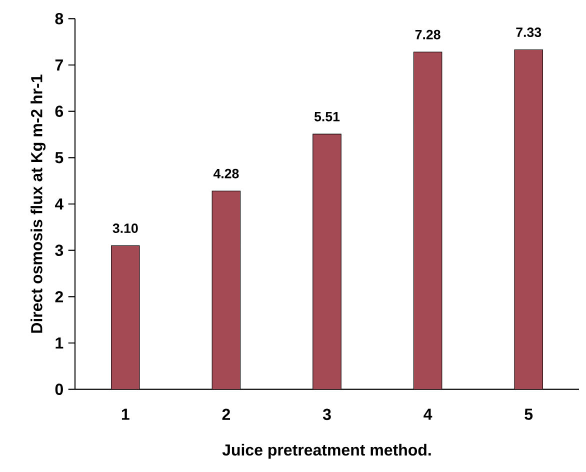 The height and width of the screenshot is (472, 586). Describe the element at coordinates (125, 228) in the screenshot. I see `data-label: 3.10` at that location.